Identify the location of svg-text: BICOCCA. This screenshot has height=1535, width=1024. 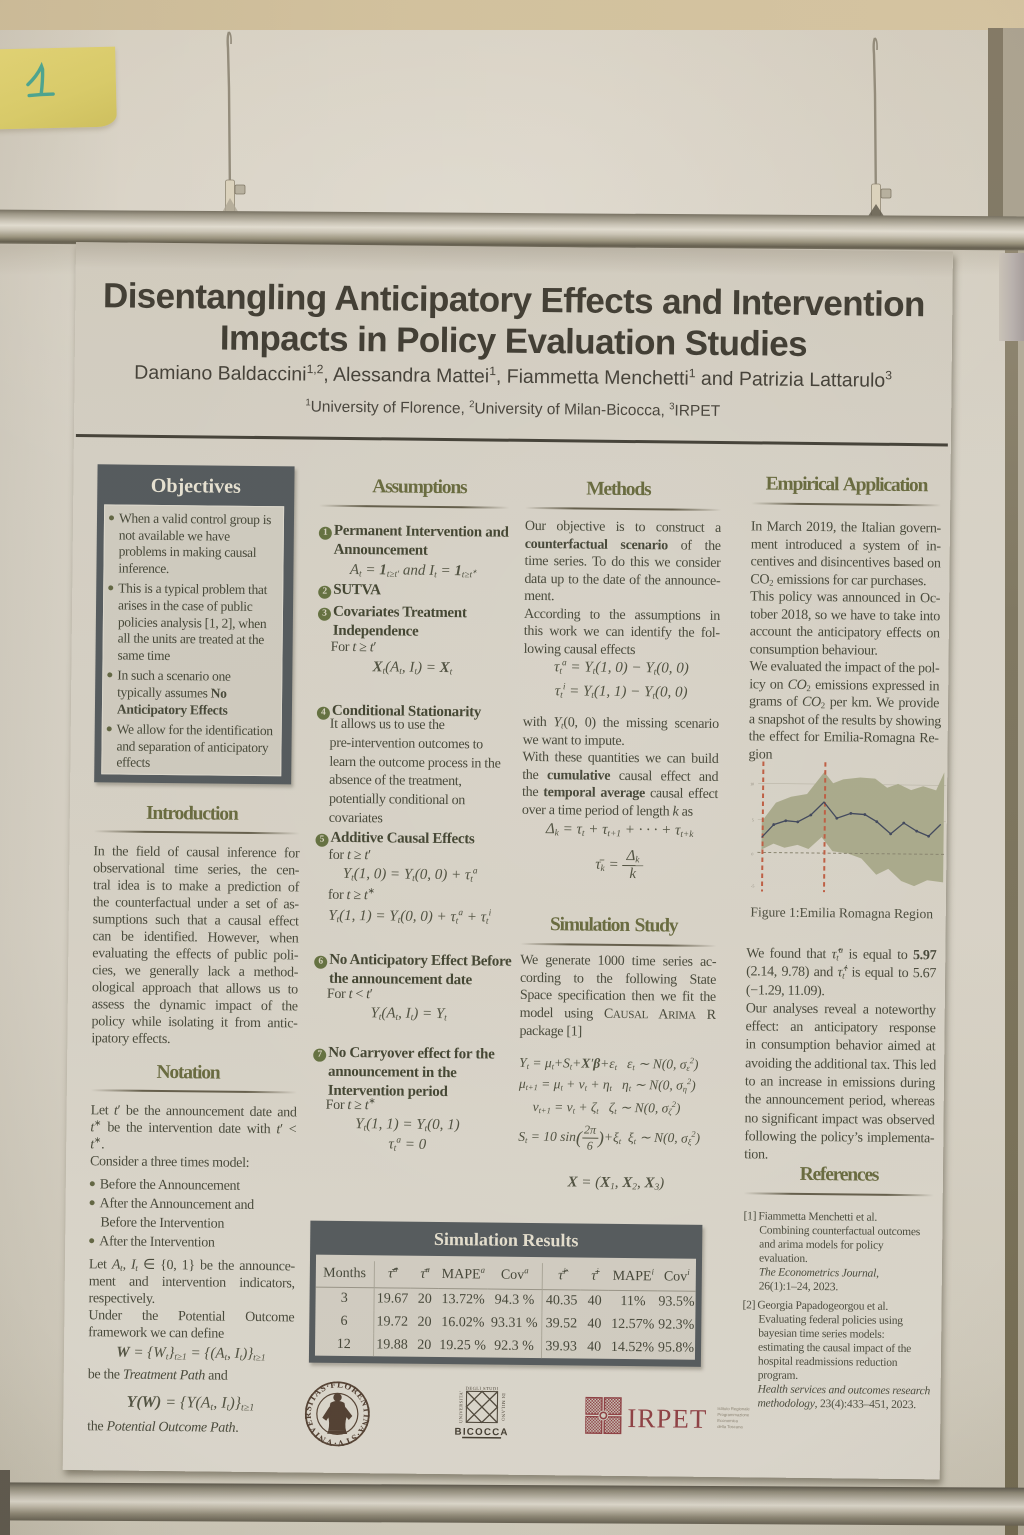
(482, 1433).